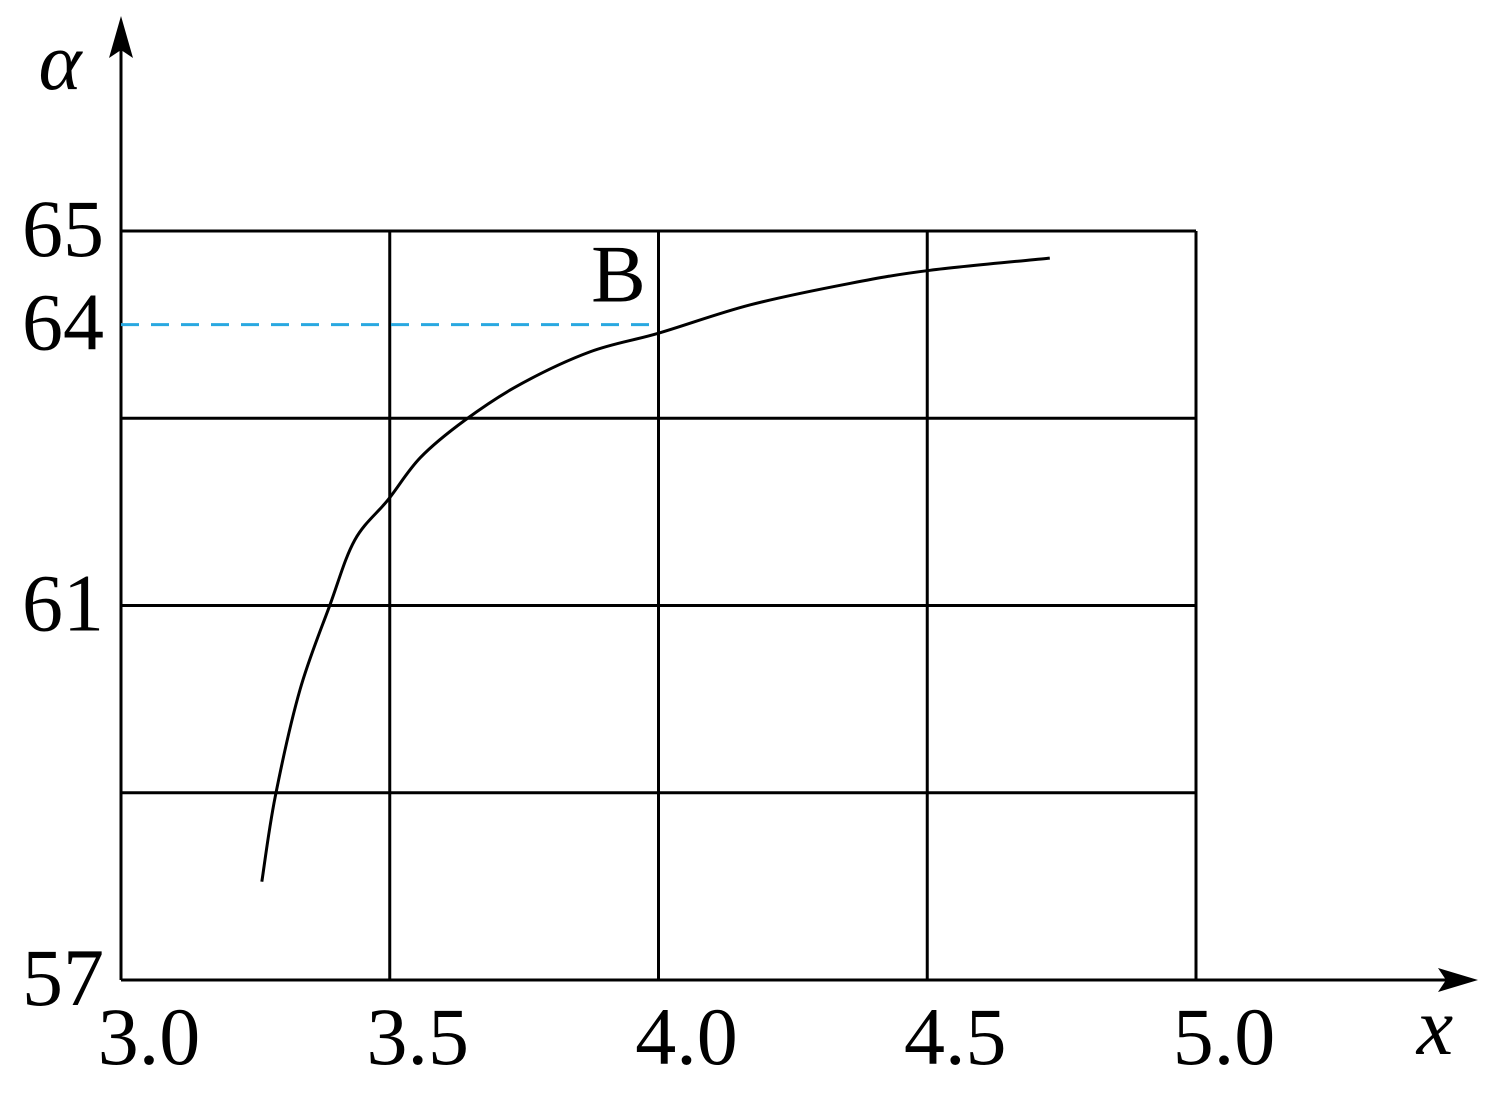 The width and height of the screenshot is (1487, 1114). What do you see at coordinates (1458, 980) in the screenshot?
I see `x-arrow` at bounding box center [1458, 980].